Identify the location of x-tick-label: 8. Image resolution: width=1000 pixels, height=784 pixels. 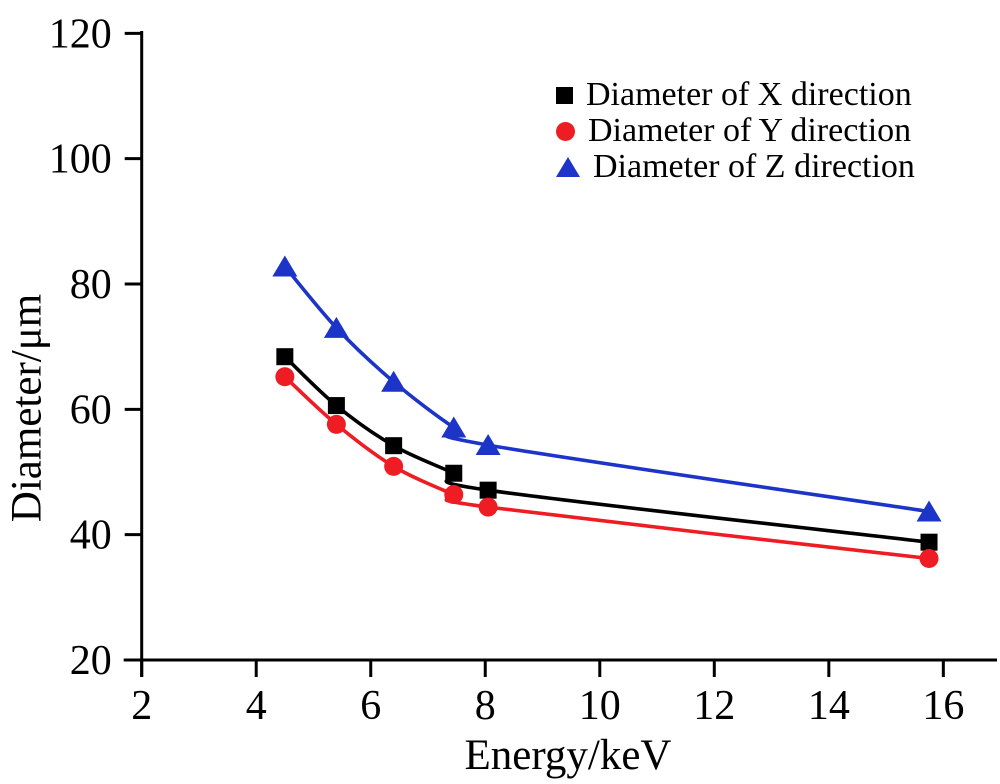
(485, 706).